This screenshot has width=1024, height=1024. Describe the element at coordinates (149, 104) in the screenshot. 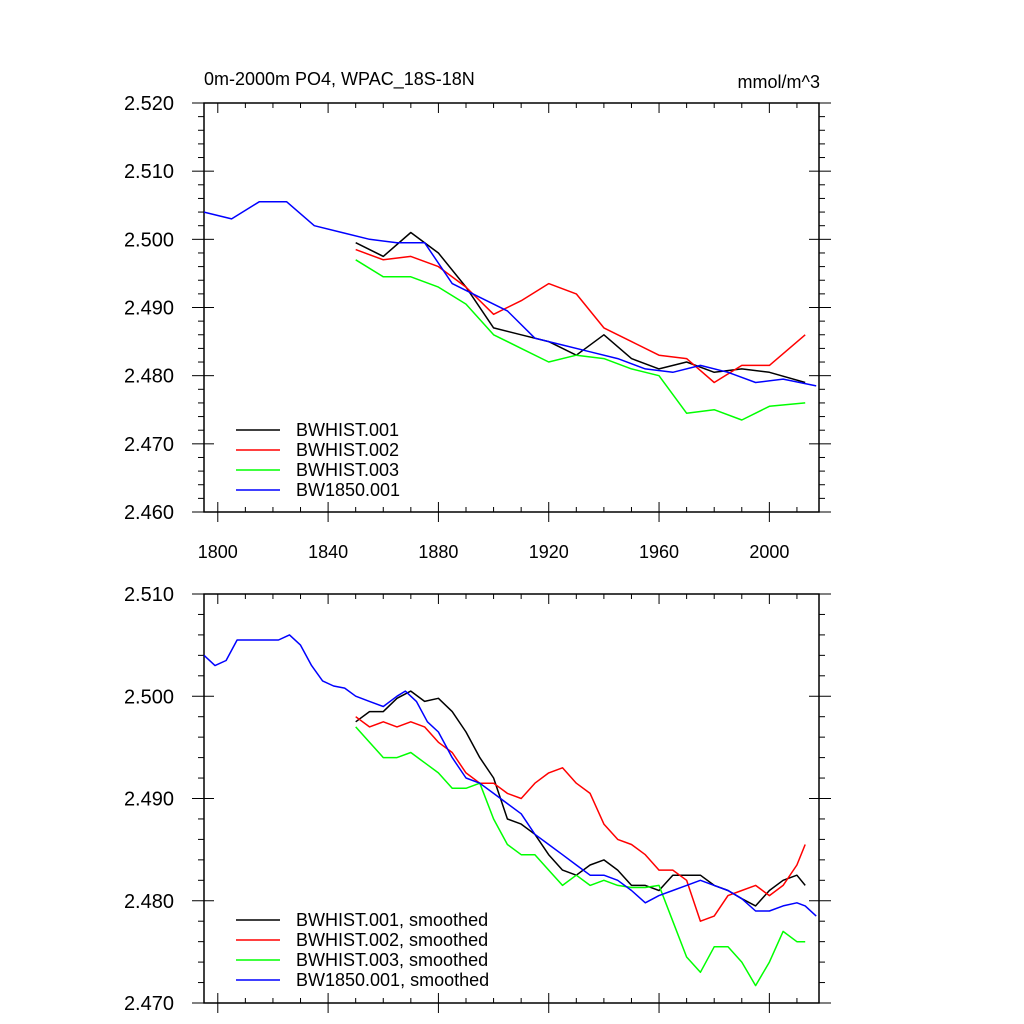

I see `y-tick-label: 2.520` at that location.